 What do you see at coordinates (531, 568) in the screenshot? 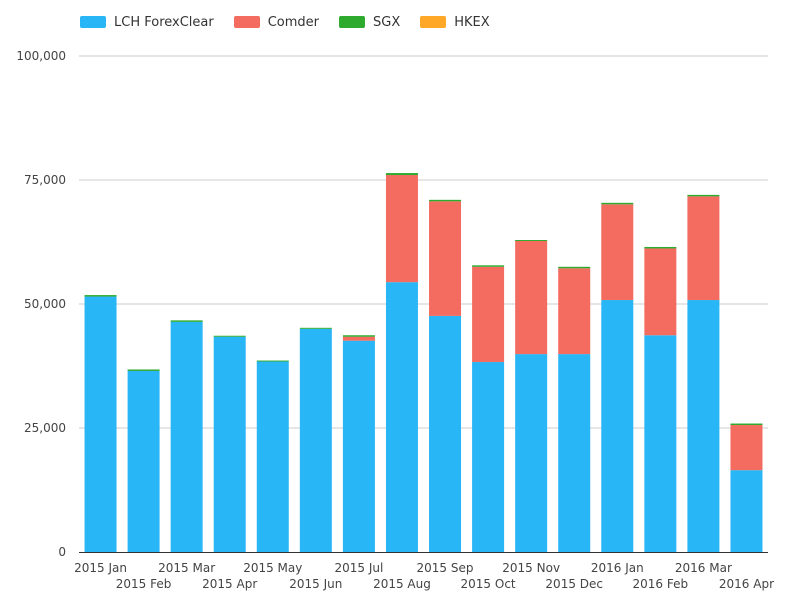
I see `x-tick-label: 2015 Nov` at bounding box center [531, 568].